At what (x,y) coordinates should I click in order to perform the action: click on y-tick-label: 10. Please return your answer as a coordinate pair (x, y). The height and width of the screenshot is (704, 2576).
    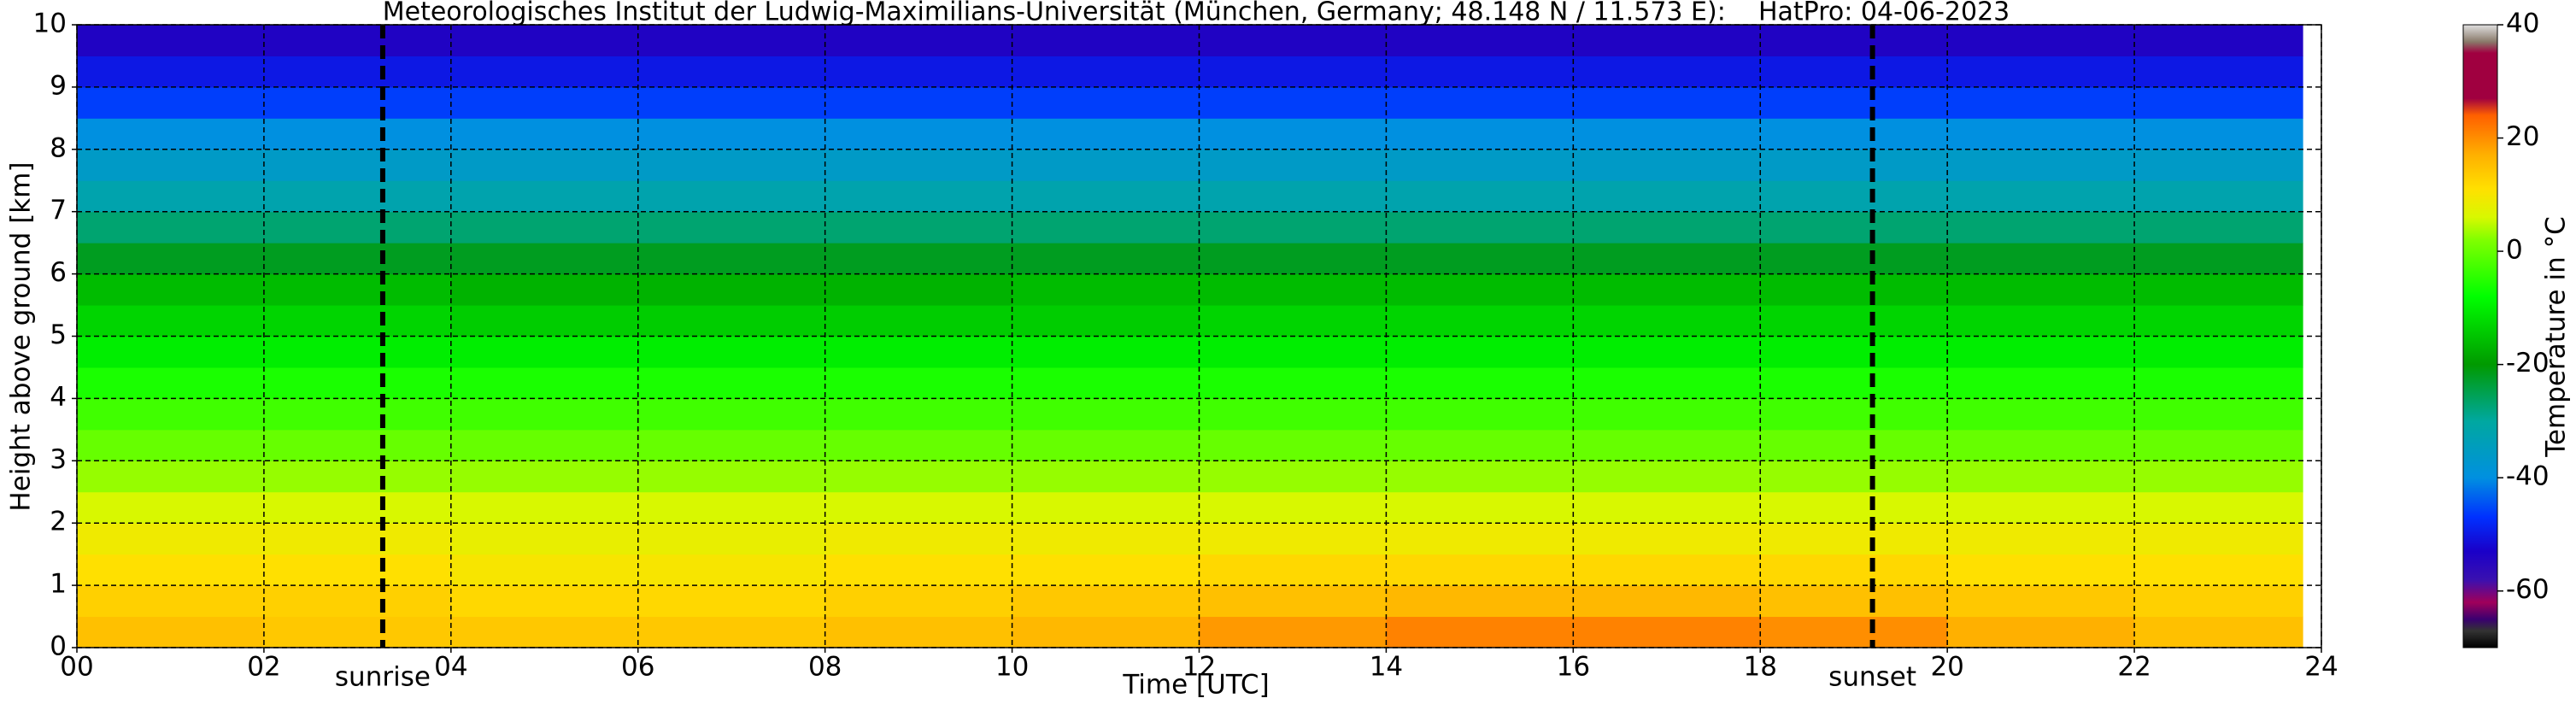
    Looking at the image, I should click on (50, 24).